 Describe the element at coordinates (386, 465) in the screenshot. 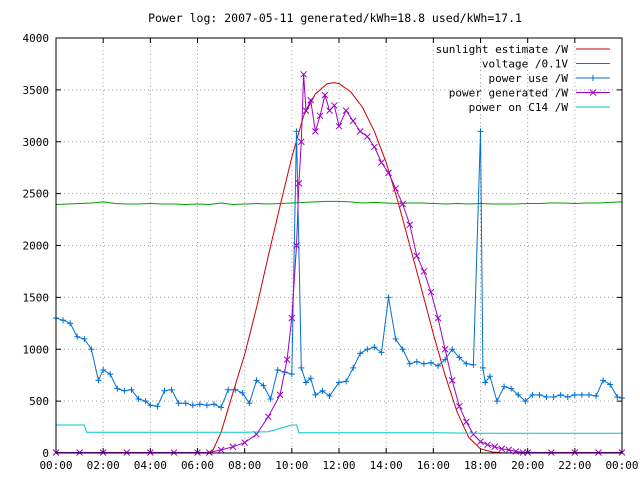

I see `x-tick-label: 14:00` at that location.